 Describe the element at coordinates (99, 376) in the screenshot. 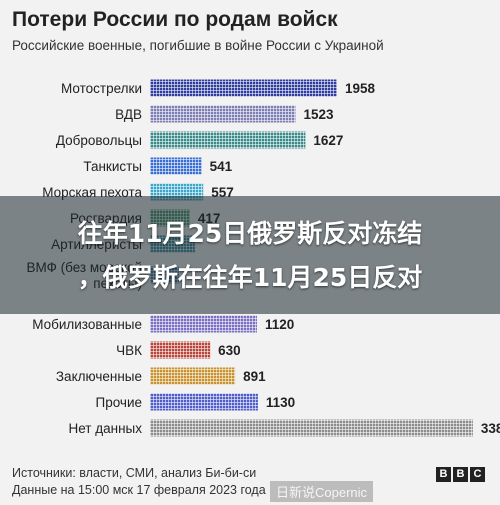

I see `category-label: Заключенные` at that location.